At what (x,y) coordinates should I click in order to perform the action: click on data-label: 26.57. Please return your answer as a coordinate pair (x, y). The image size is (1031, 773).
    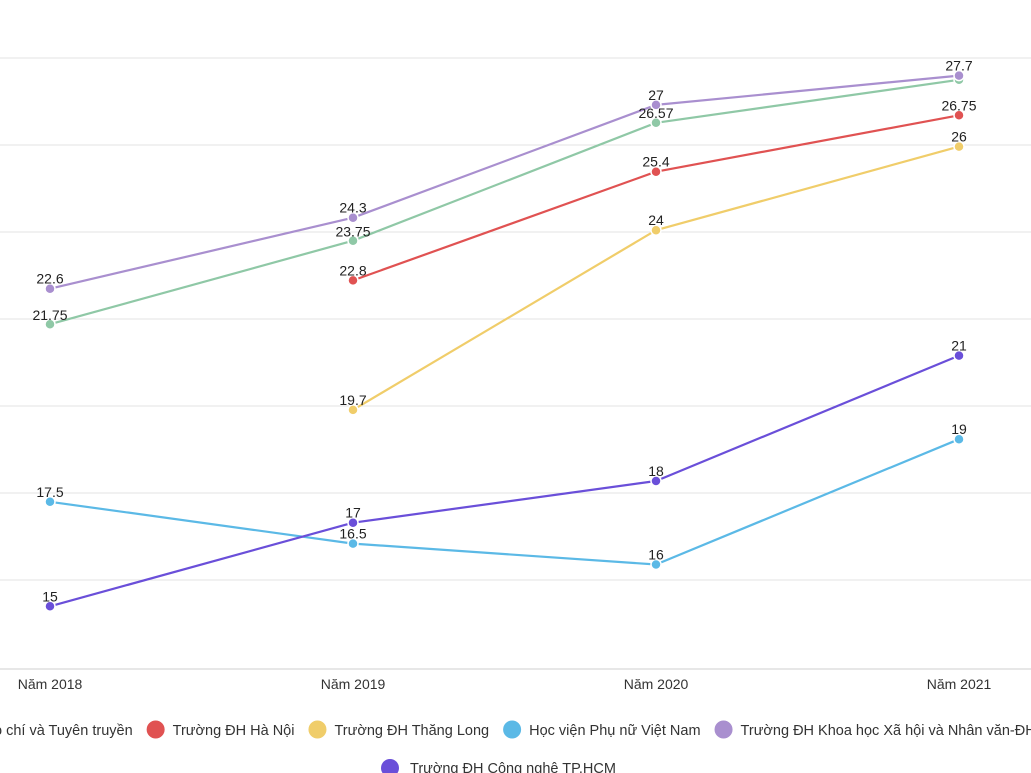
    Looking at the image, I should click on (655, 113).